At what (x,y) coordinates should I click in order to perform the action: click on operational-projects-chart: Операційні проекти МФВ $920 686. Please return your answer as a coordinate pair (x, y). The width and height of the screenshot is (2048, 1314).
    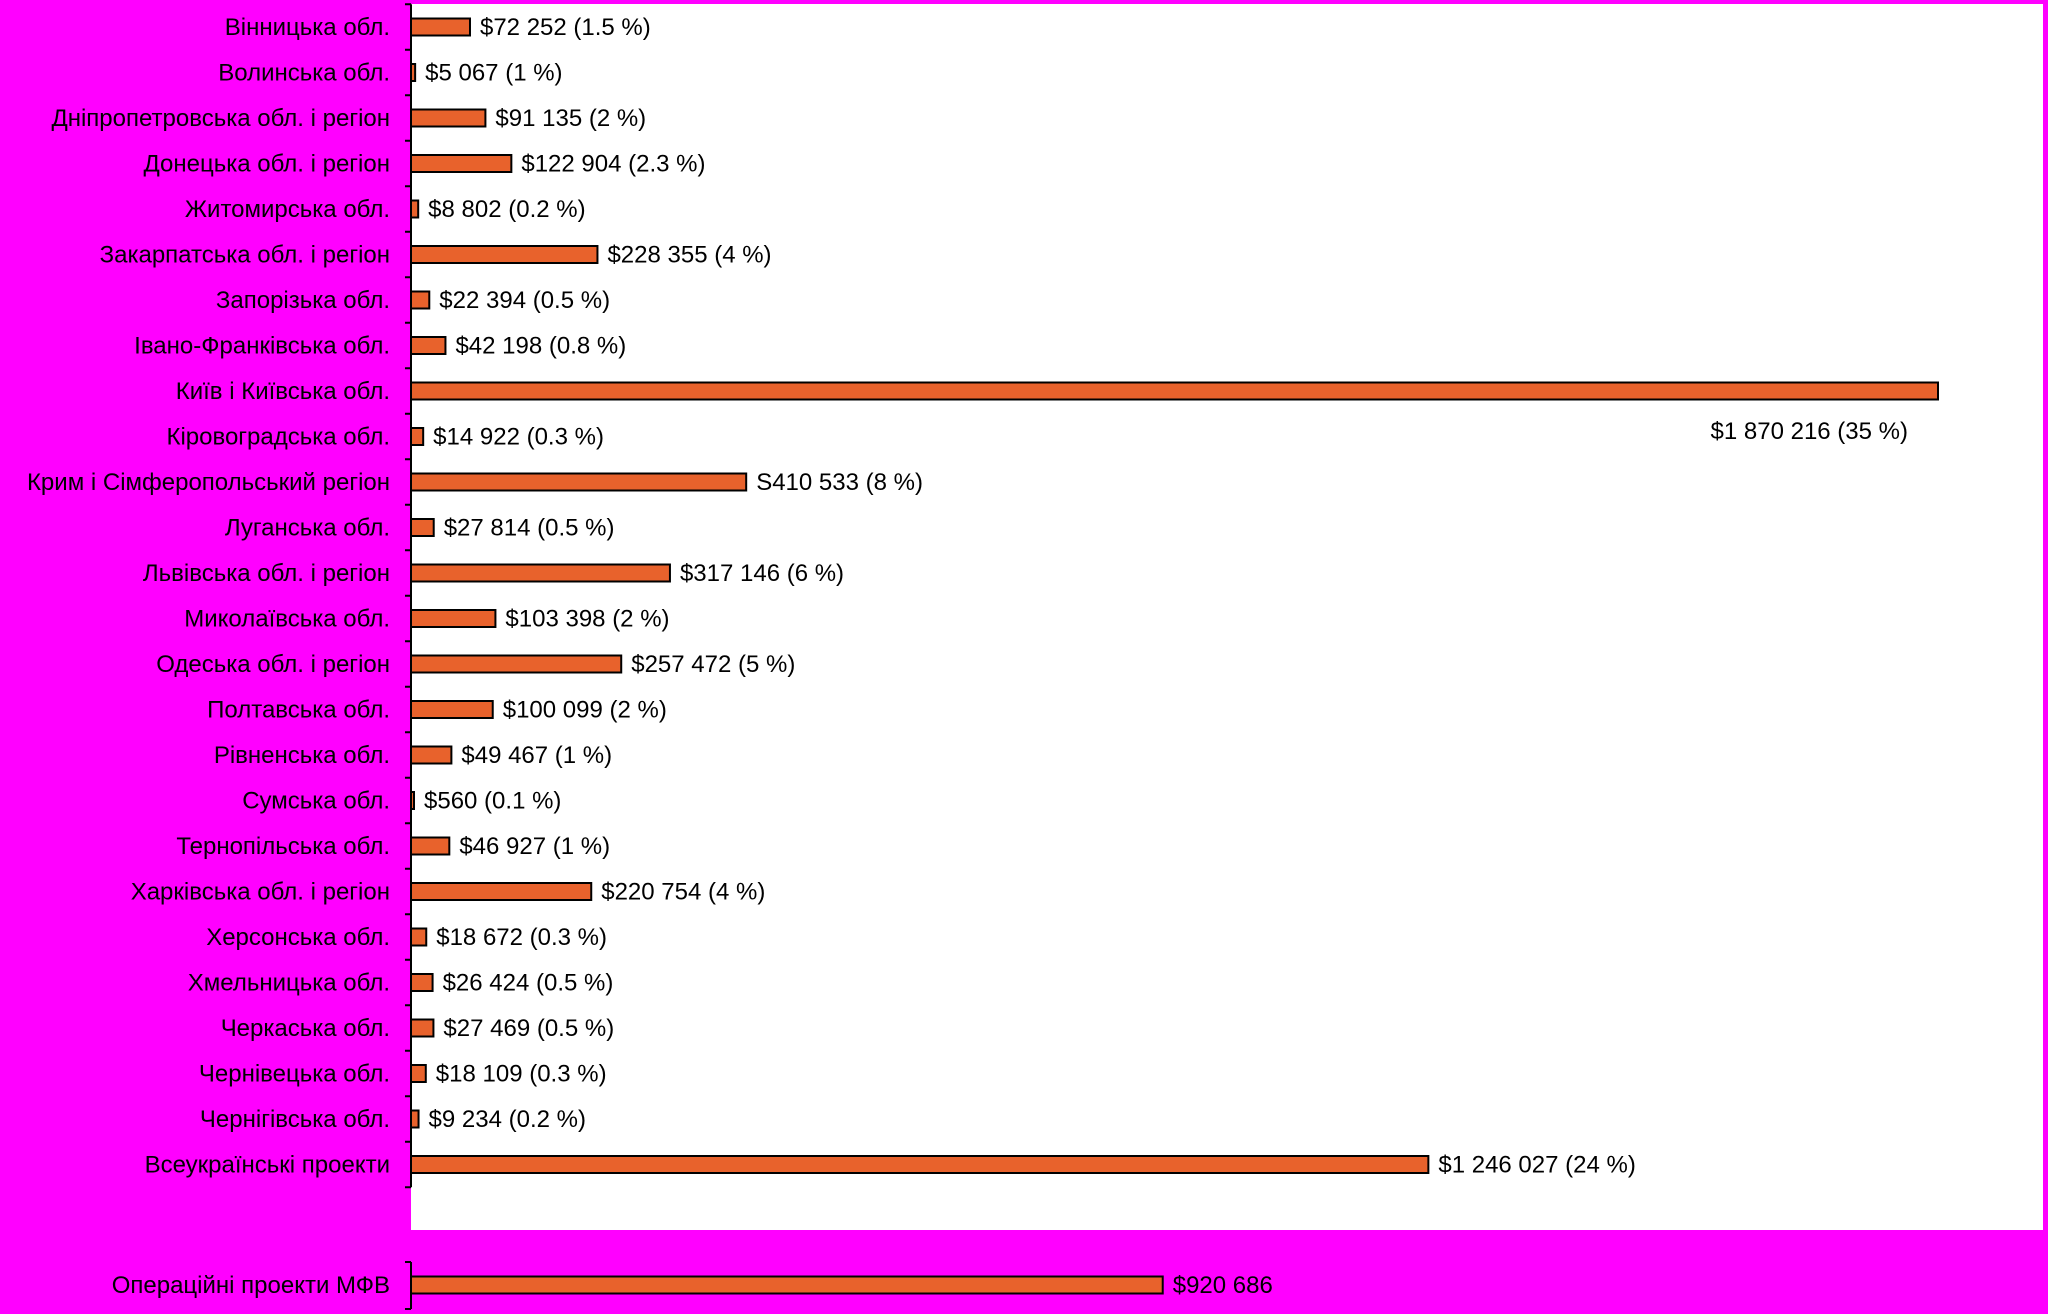
    Looking at the image, I should click on (692, 1285).